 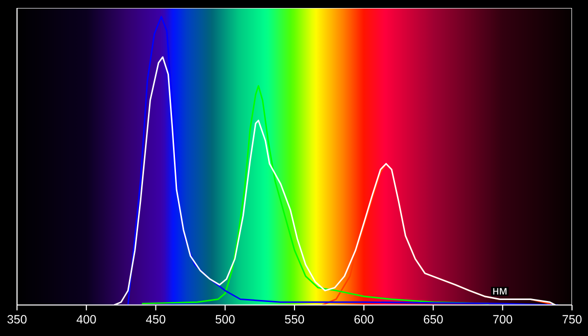 I want to click on x-tick-label: 600, so click(x=364, y=319).